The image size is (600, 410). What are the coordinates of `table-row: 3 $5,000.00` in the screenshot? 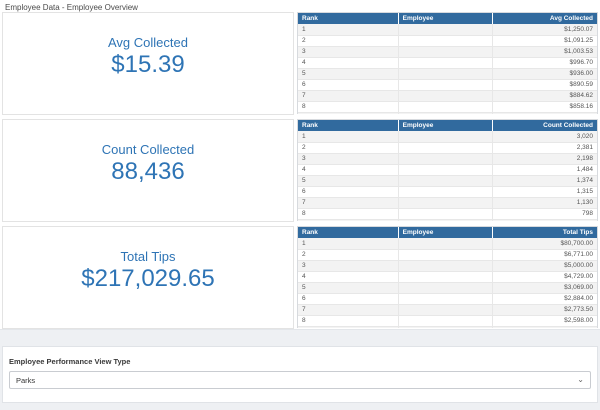 It's located at (447, 266).